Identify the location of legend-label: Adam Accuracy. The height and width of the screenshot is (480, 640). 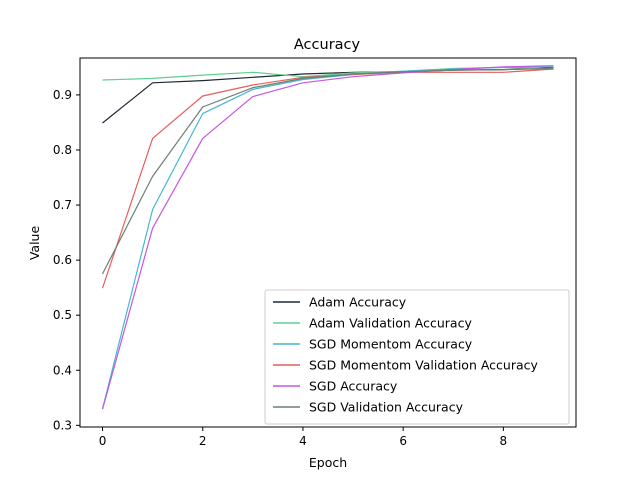
(358, 302).